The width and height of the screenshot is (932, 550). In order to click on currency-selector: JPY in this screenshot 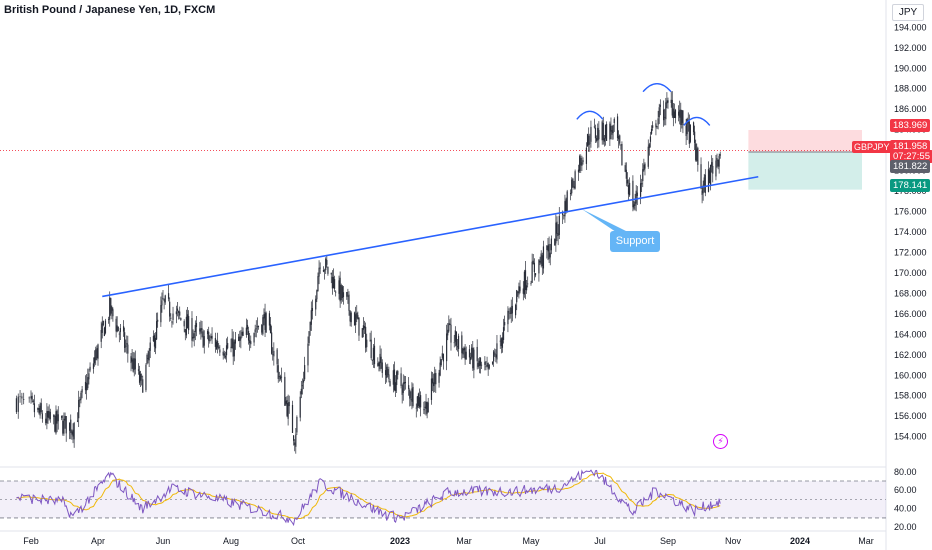, I will do `click(908, 12)`.